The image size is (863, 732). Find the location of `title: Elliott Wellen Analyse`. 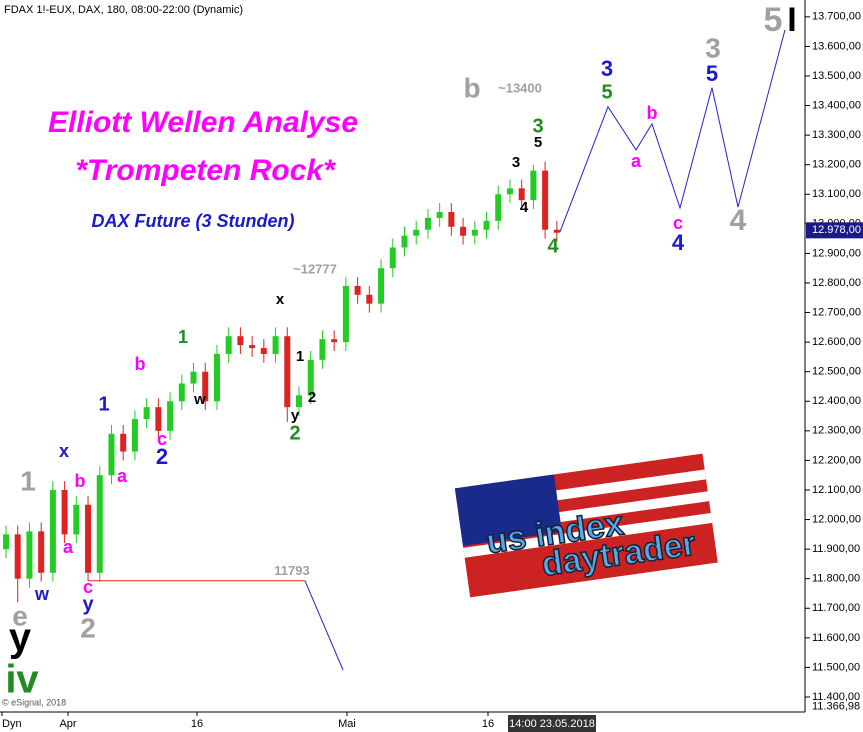

title: Elliott Wellen Analyse is located at coordinates (203, 122).